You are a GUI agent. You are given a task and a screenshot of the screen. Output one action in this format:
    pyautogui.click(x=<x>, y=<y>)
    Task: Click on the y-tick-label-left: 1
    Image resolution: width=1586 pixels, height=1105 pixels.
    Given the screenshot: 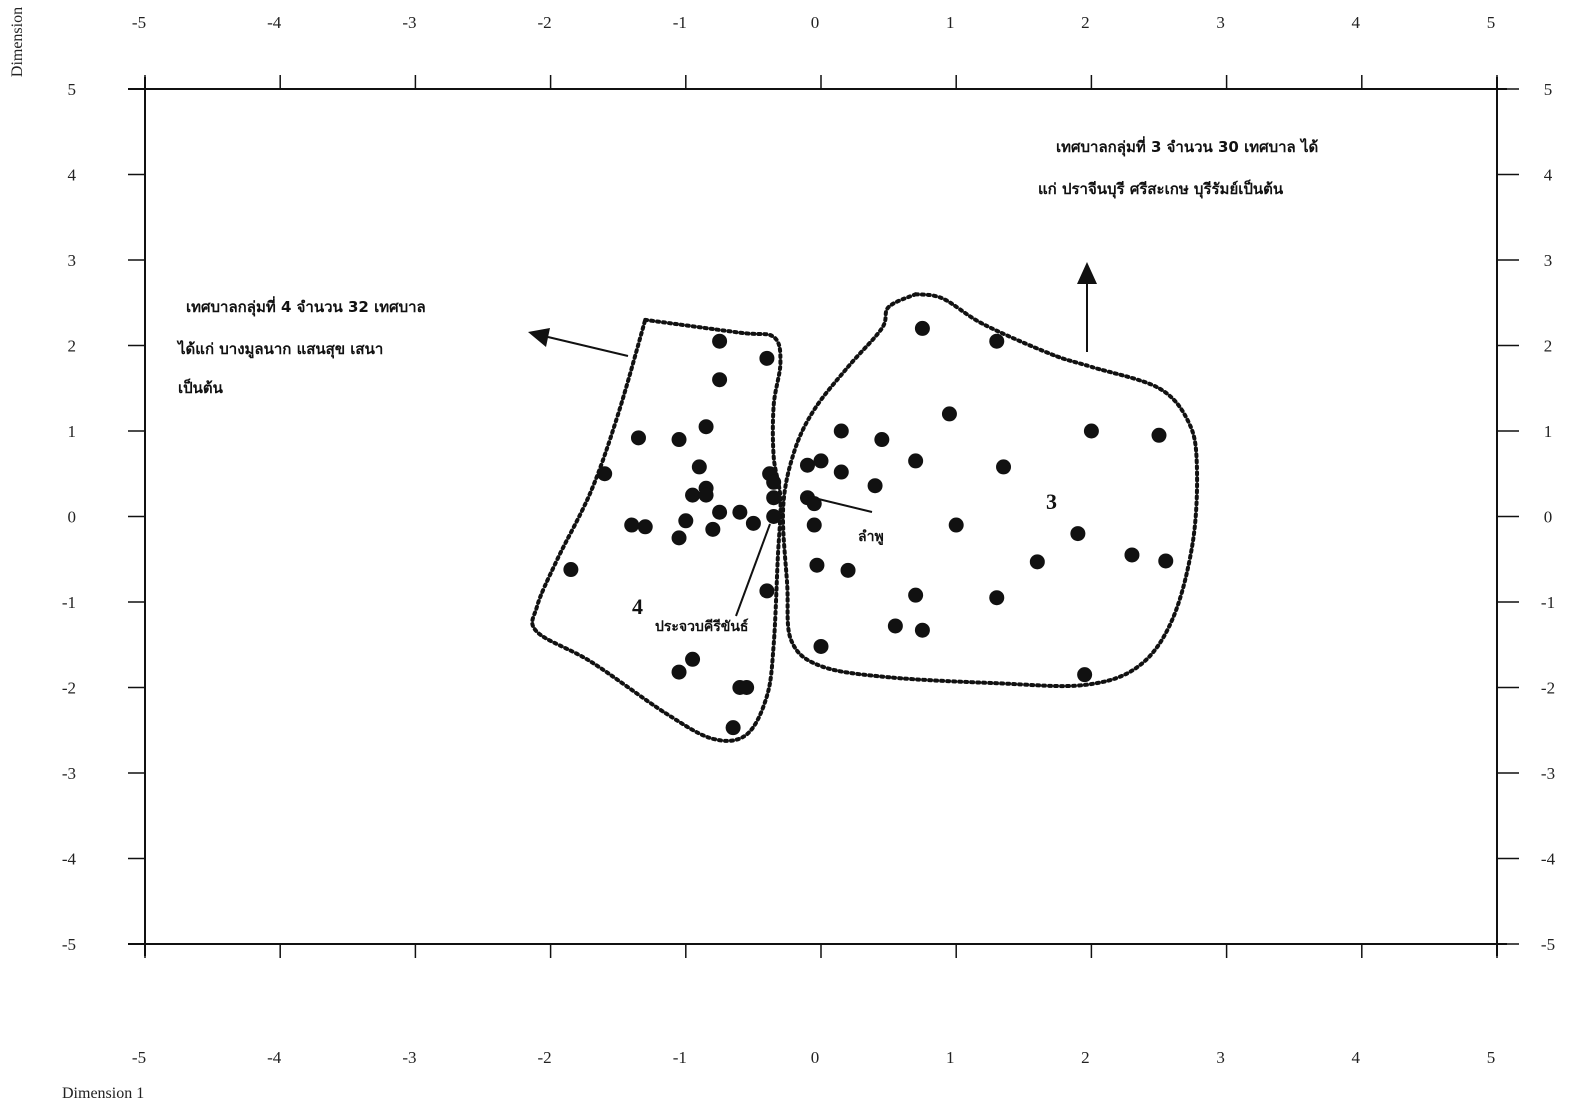 What is the action you would take?
    pyautogui.click(x=72, y=431)
    